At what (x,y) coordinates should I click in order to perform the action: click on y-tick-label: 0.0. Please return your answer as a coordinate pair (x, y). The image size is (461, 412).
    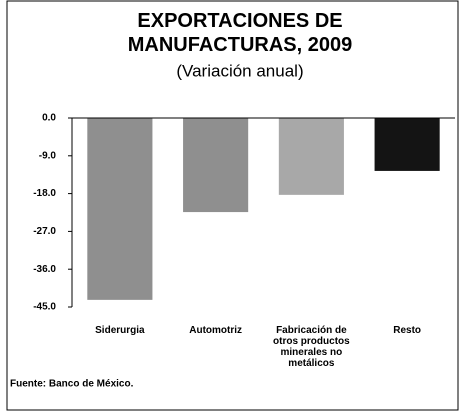
    Looking at the image, I should click on (49, 118).